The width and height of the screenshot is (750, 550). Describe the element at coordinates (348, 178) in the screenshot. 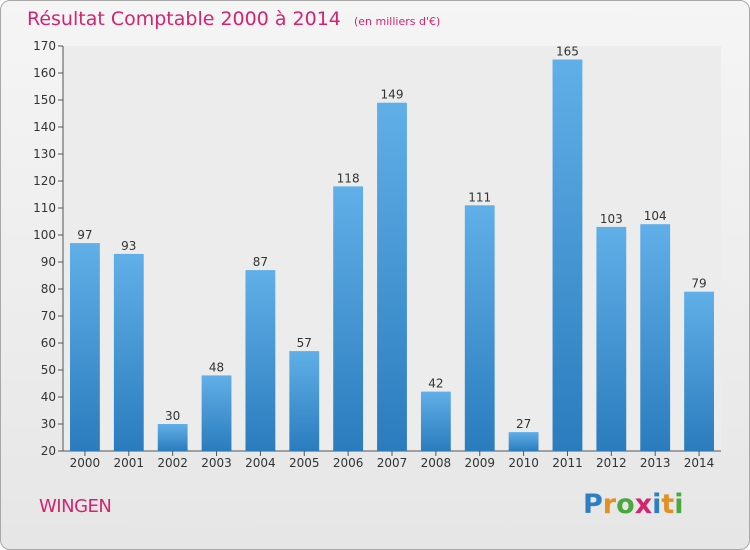

I see `value-label-2006: 118` at that location.